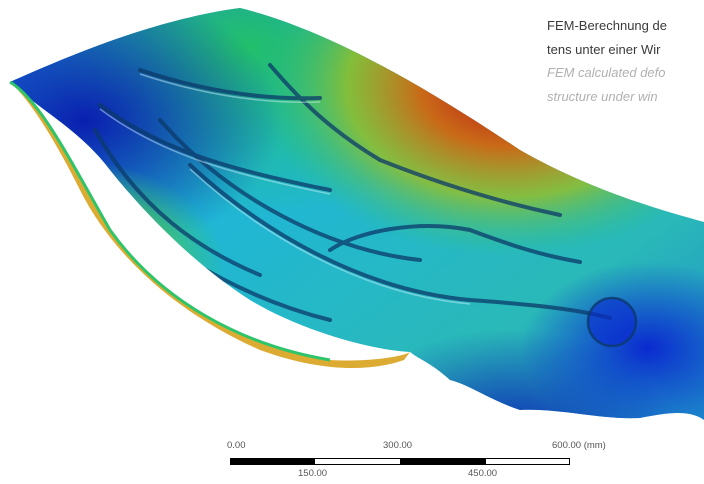 This screenshot has height=484, width=704. What do you see at coordinates (602, 96) in the screenshot?
I see `caption-english-line-2: structure under win` at bounding box center [602, 96].